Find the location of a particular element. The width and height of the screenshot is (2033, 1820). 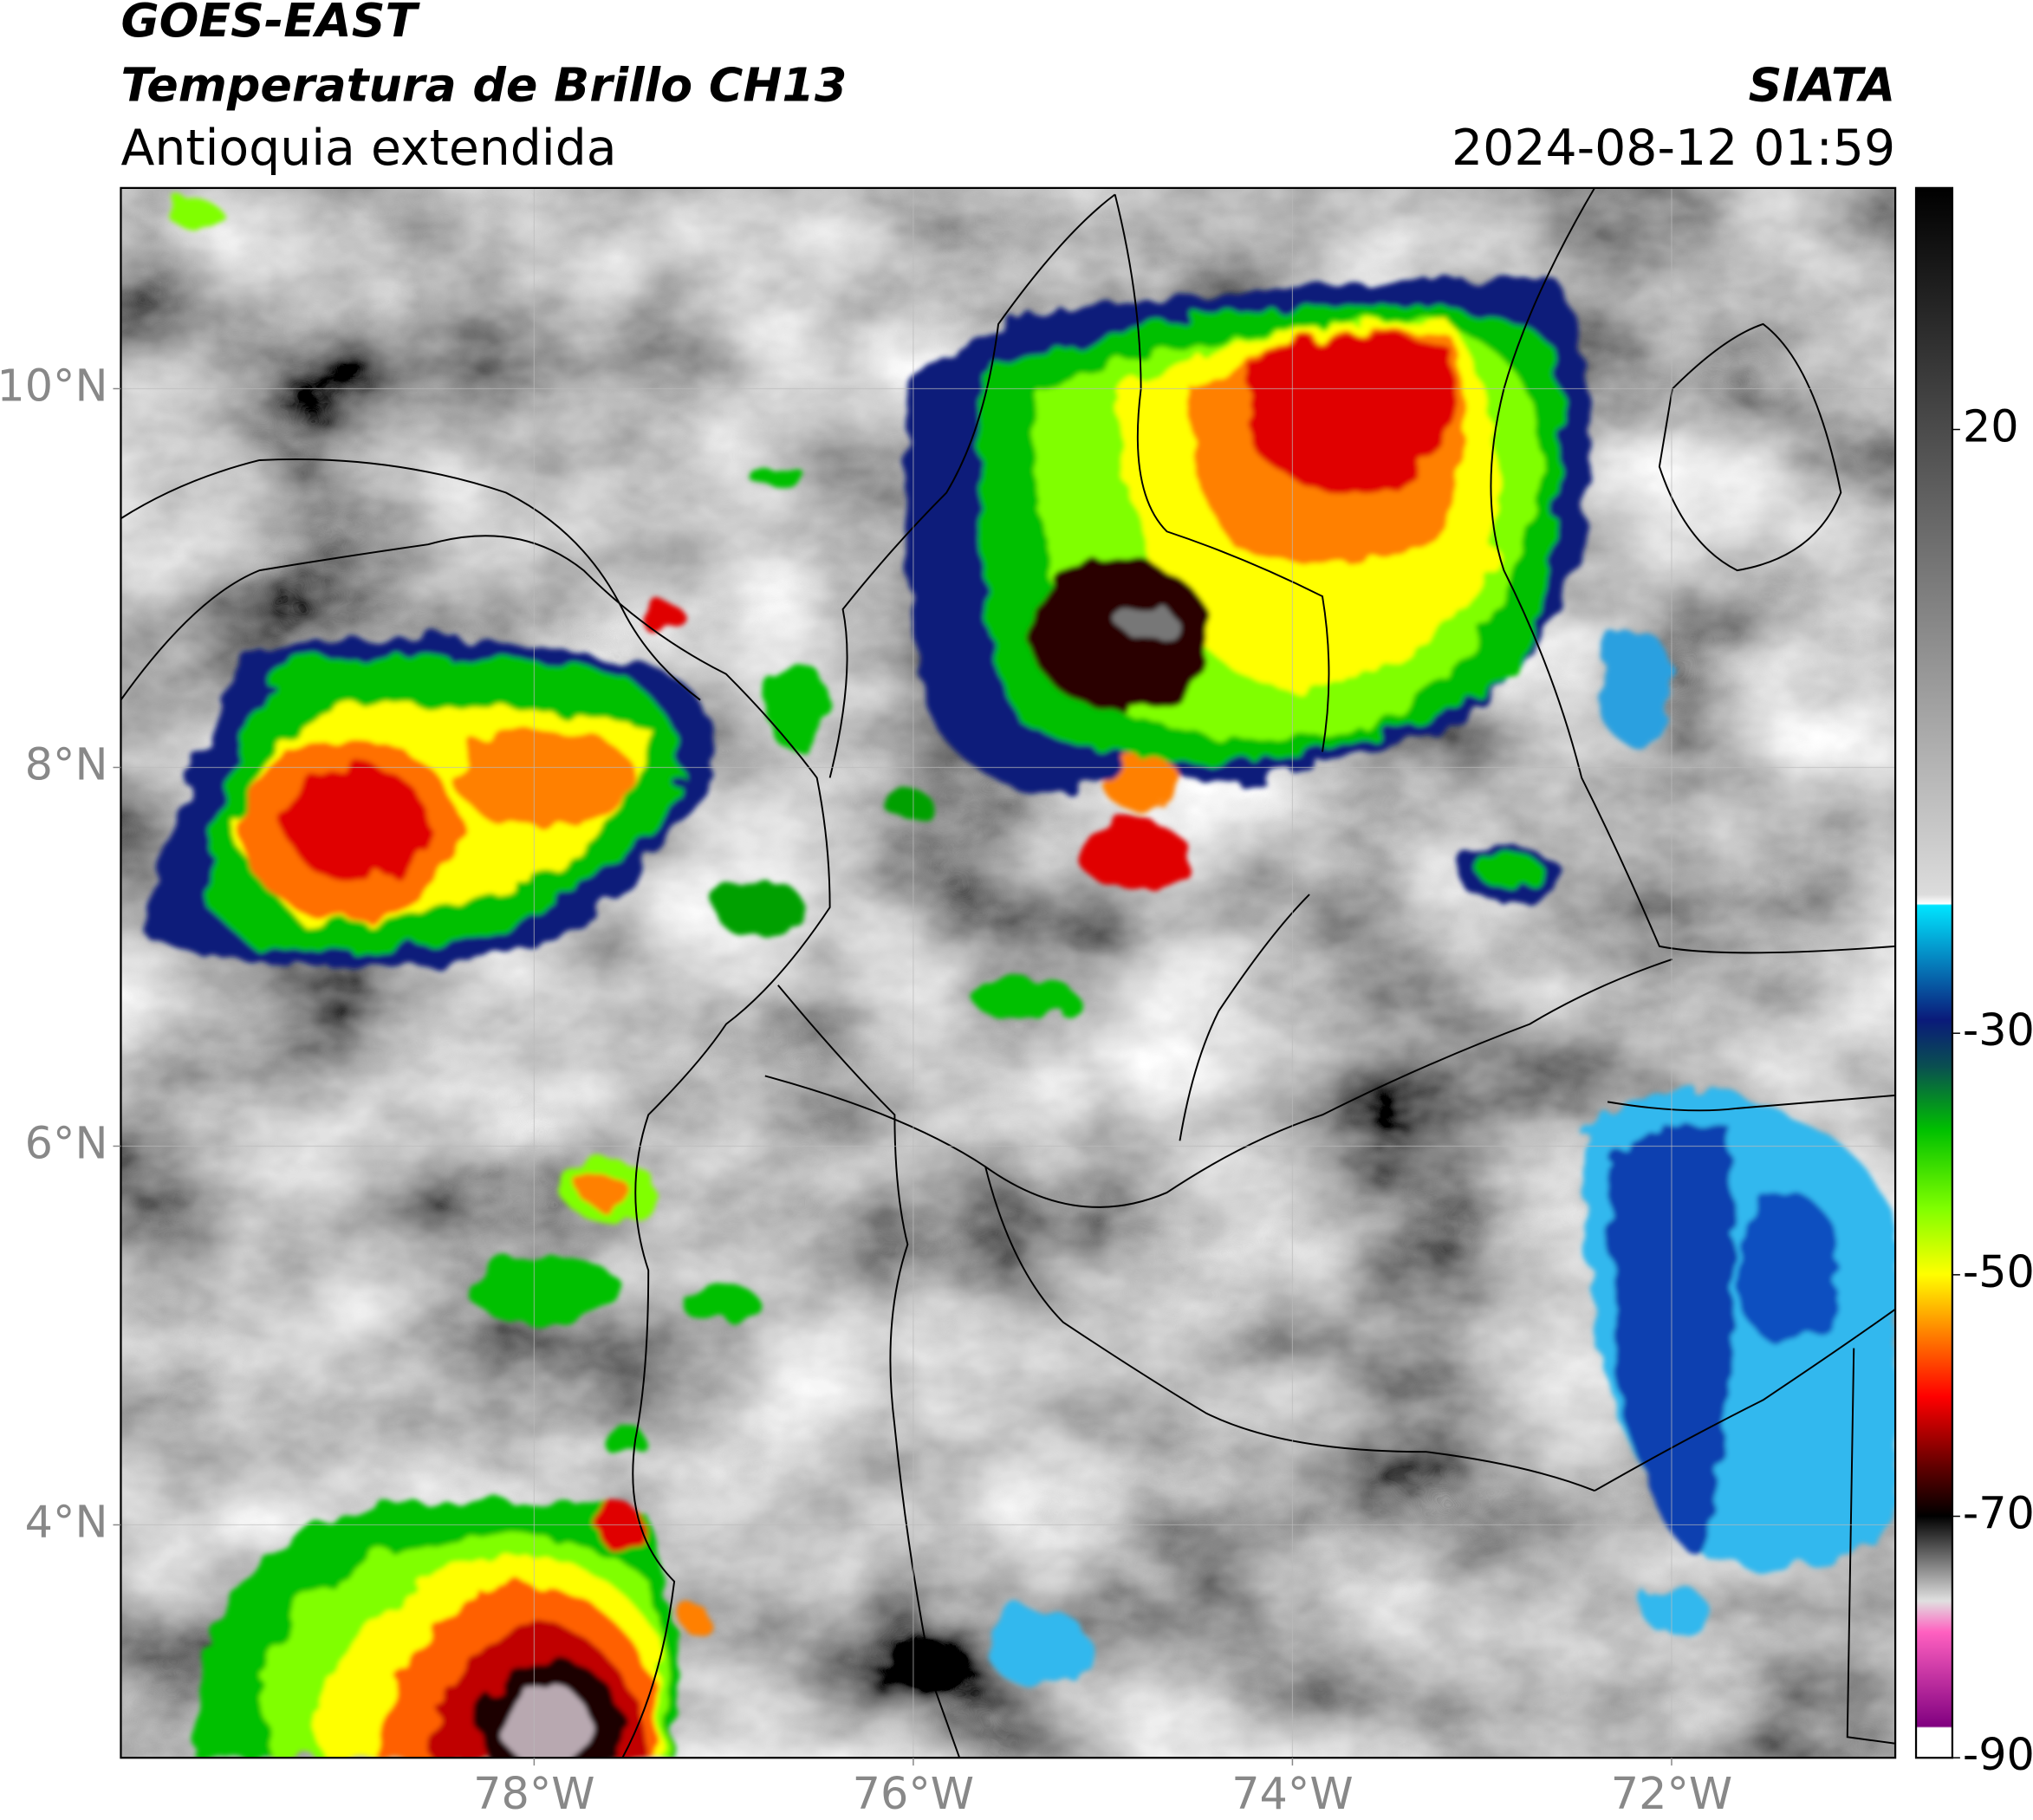

datetime: 2024-08-12 01:59 is located at coordinates (1673, 148).